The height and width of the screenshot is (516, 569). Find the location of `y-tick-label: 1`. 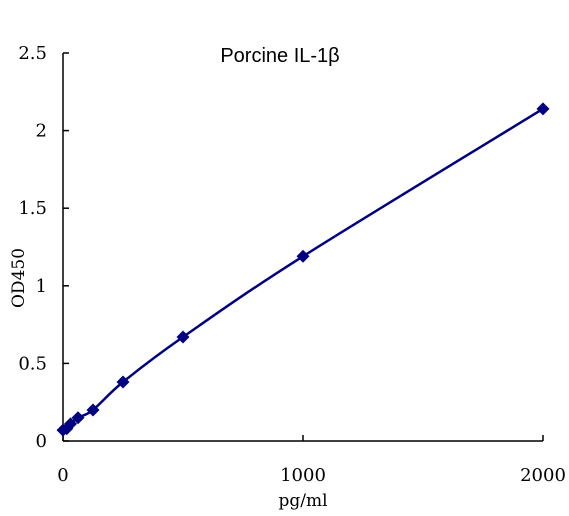

y-tick-label: 1 is located at coordinates (41, 286).